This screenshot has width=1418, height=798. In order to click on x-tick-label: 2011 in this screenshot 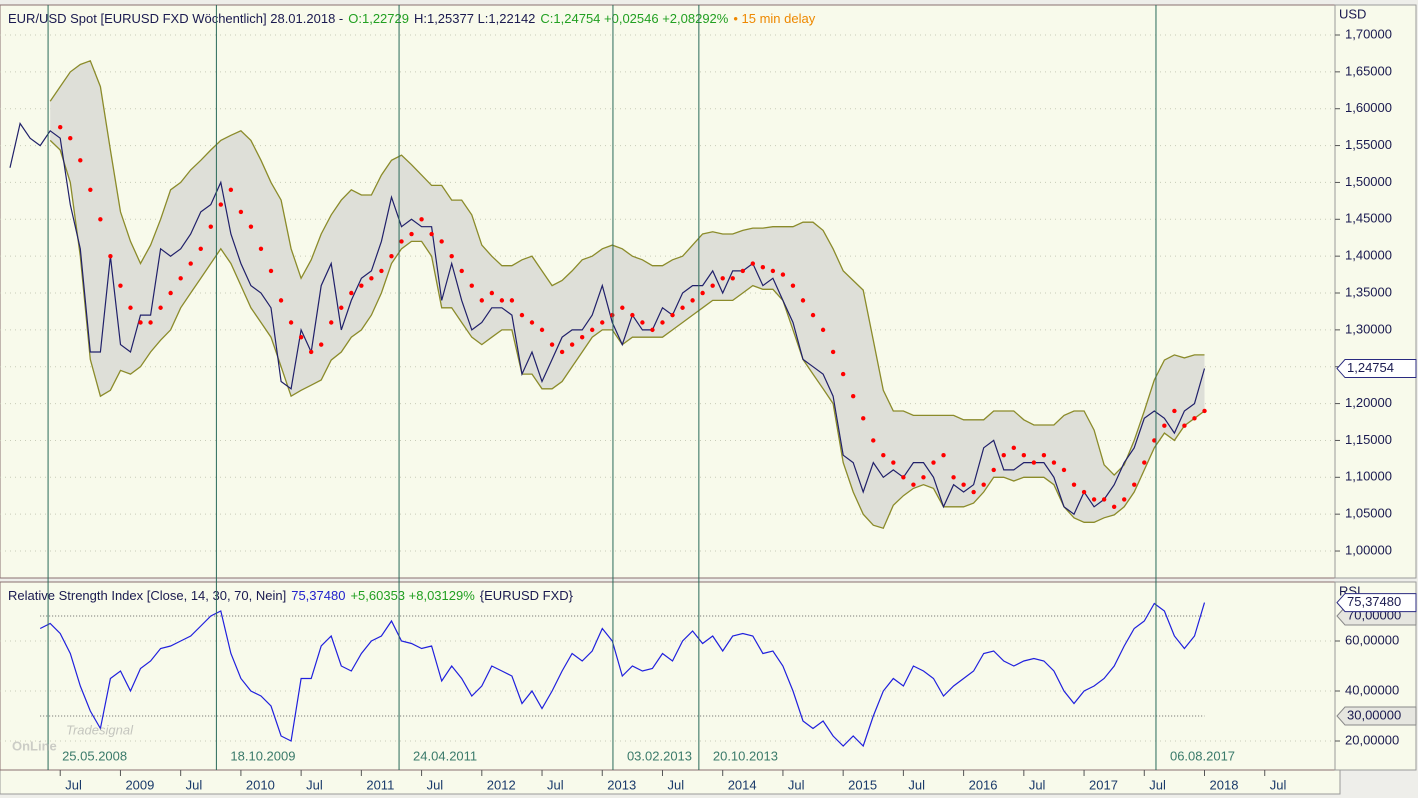, I will do `click(380, 784)`.